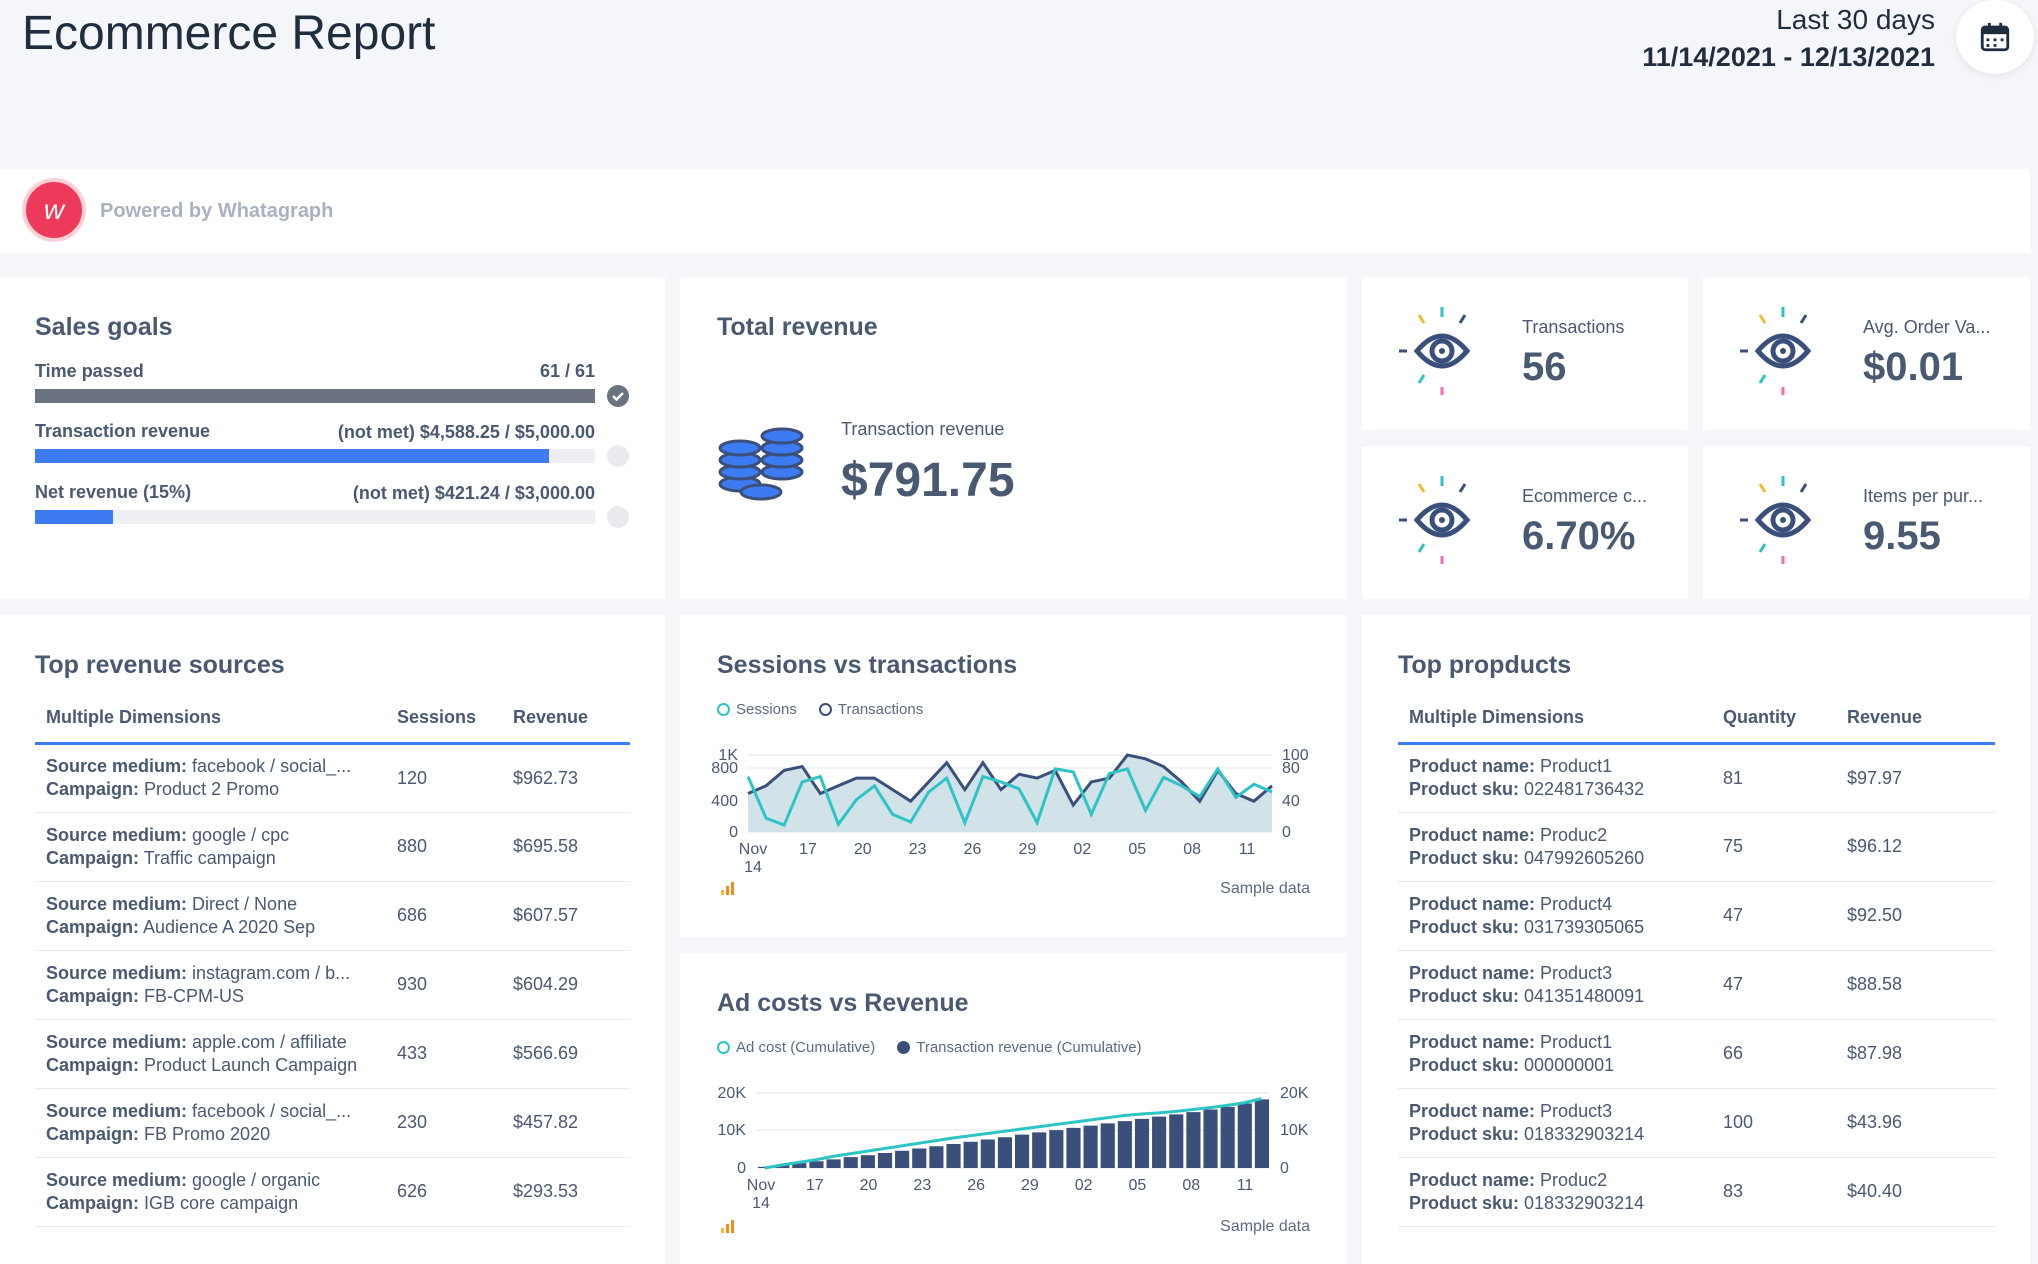  What do you see at coordinates (444, 985) in the screenshot?
I see `sessions-cell: 930` at bounding box center [444, 985].